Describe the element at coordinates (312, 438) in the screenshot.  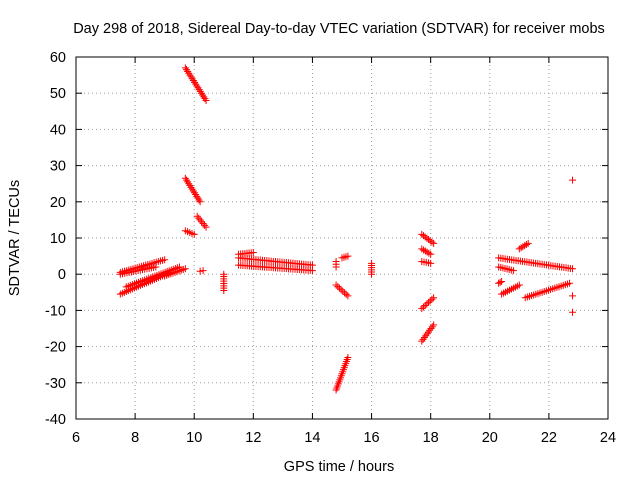
I see `x-tick-label: 14` at that location.